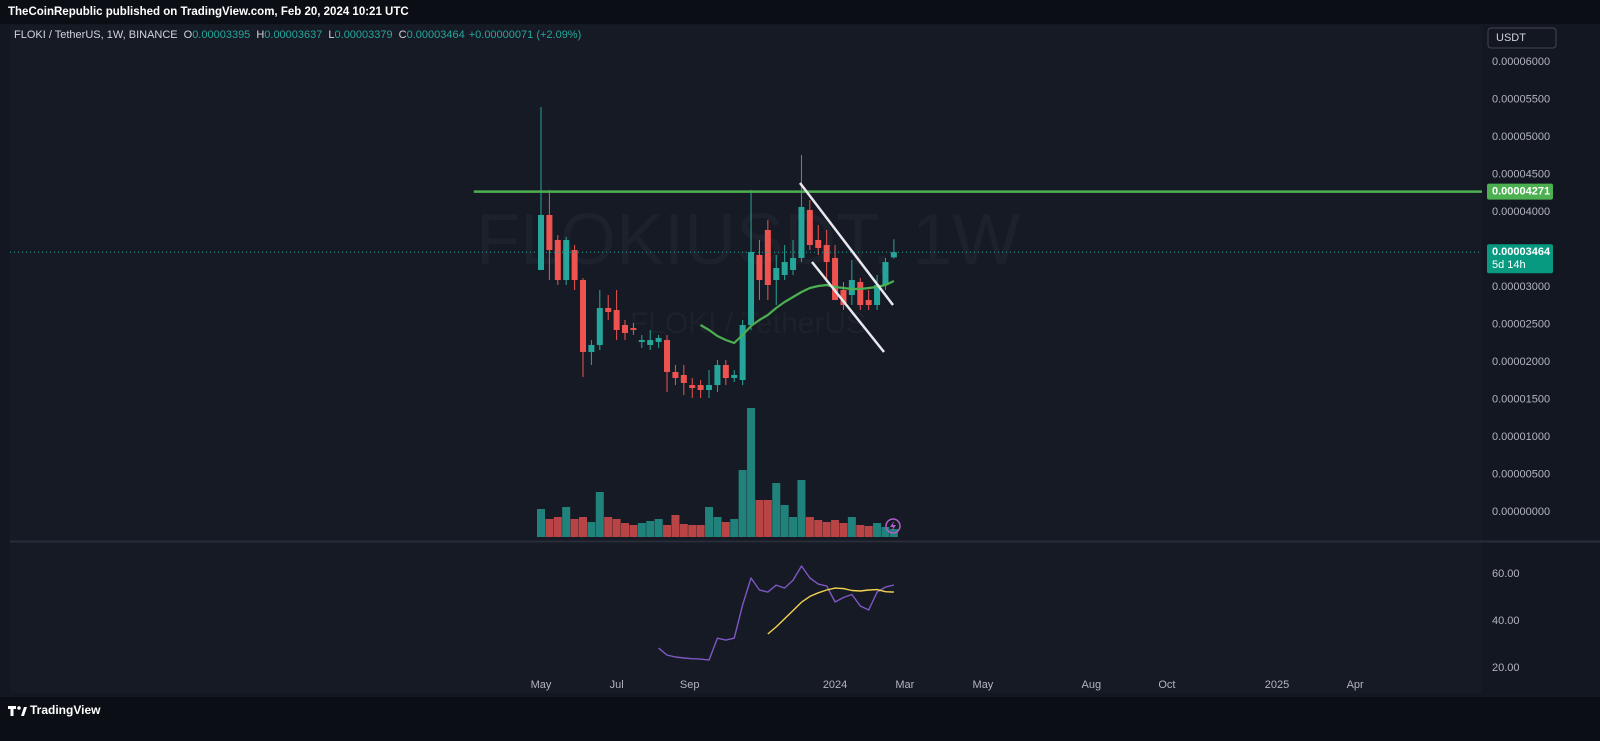 The height and width of the screenshot is (741, 1600). Describe the element at coordinates (800, 12) in the screenshot. I see `header-bar` at that location.